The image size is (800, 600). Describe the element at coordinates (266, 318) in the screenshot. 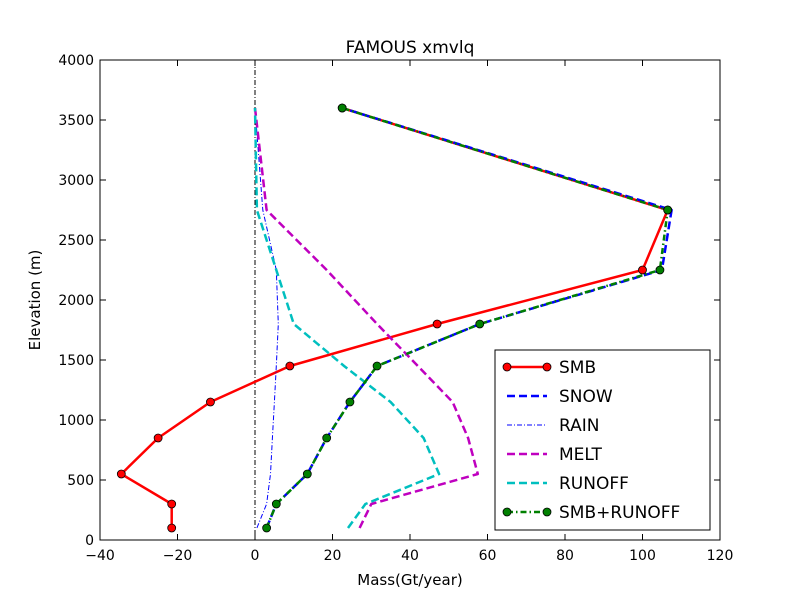

I see `series-line-rain` at that location.